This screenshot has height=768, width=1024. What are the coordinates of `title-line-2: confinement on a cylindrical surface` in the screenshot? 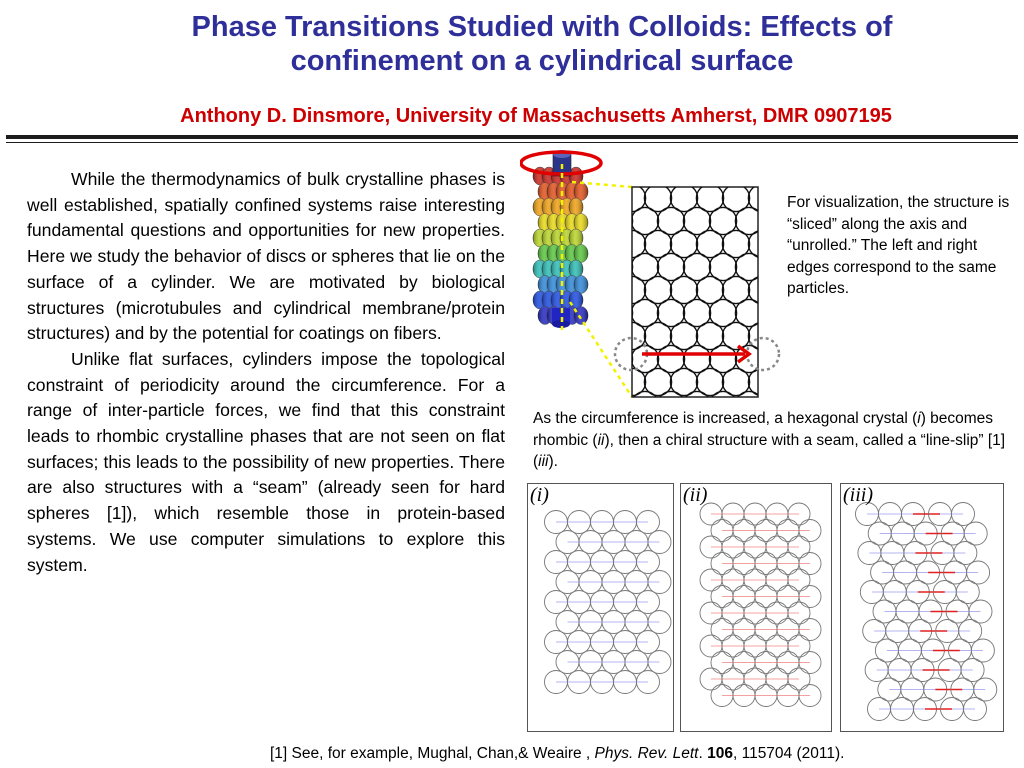 It's located at (542, 61).